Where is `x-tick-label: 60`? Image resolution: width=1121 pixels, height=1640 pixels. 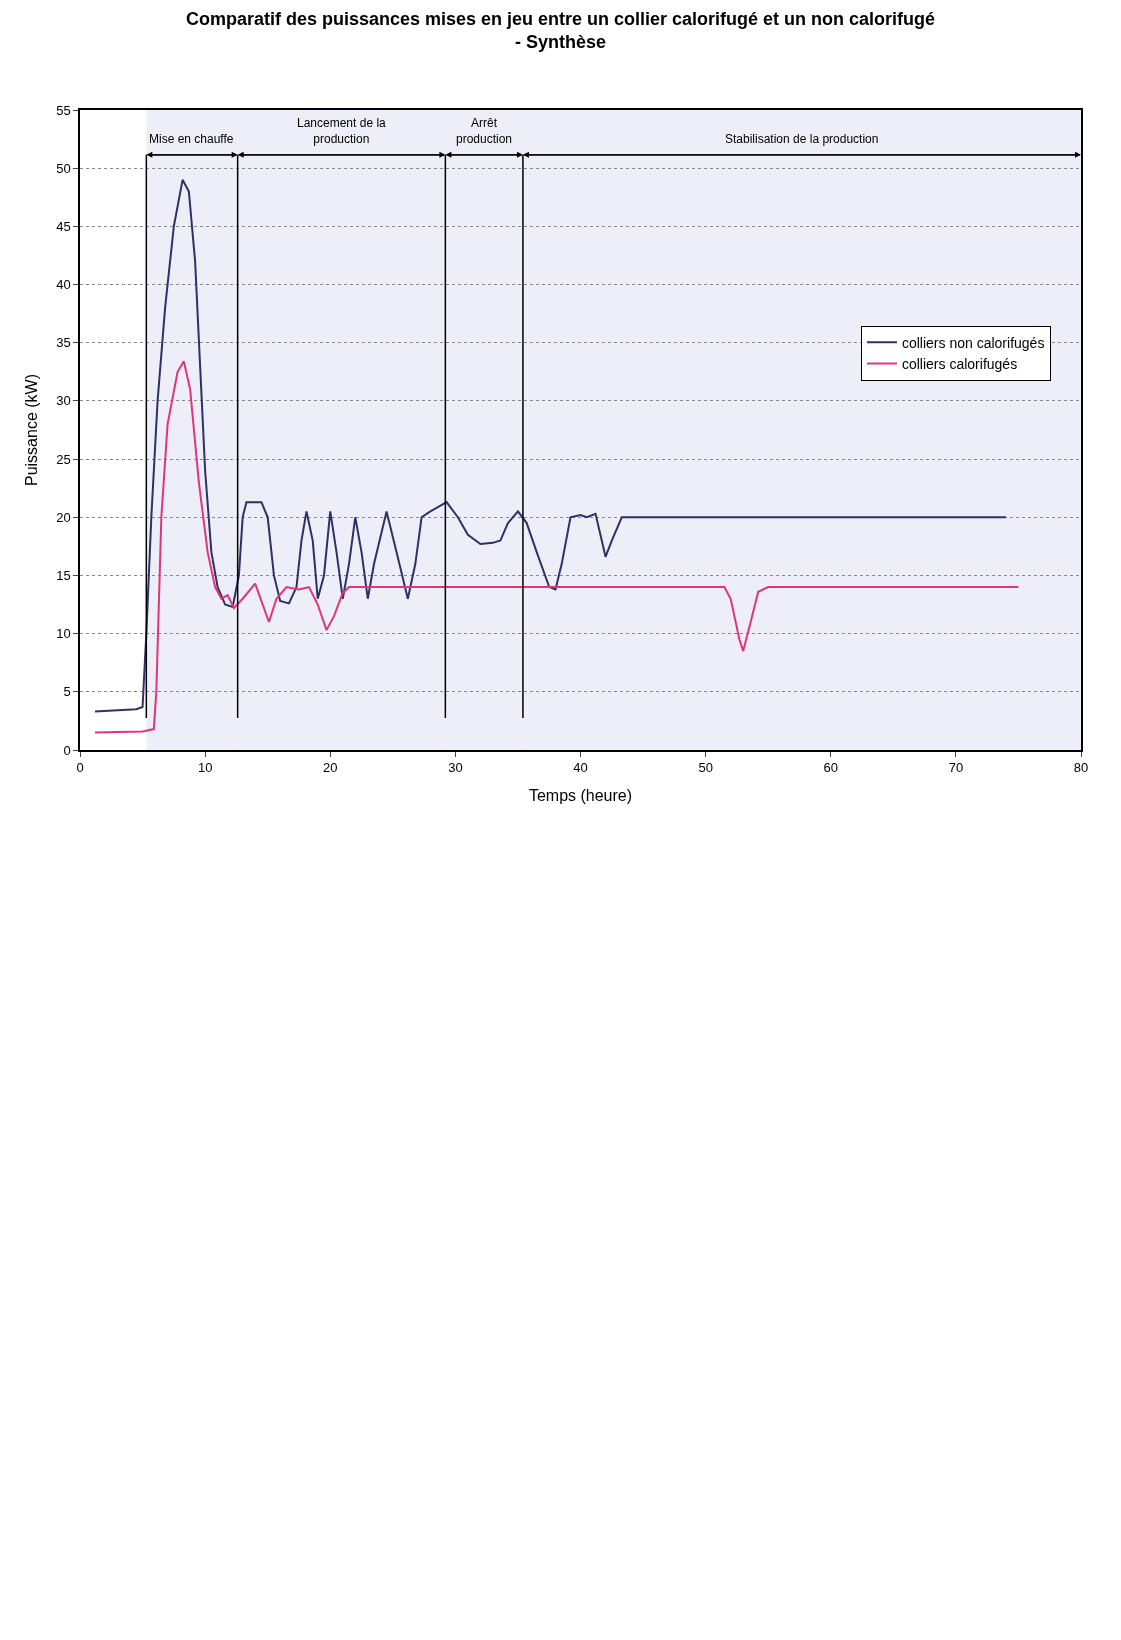
x-tick-label: 60 is located at coordinates (830, 768).